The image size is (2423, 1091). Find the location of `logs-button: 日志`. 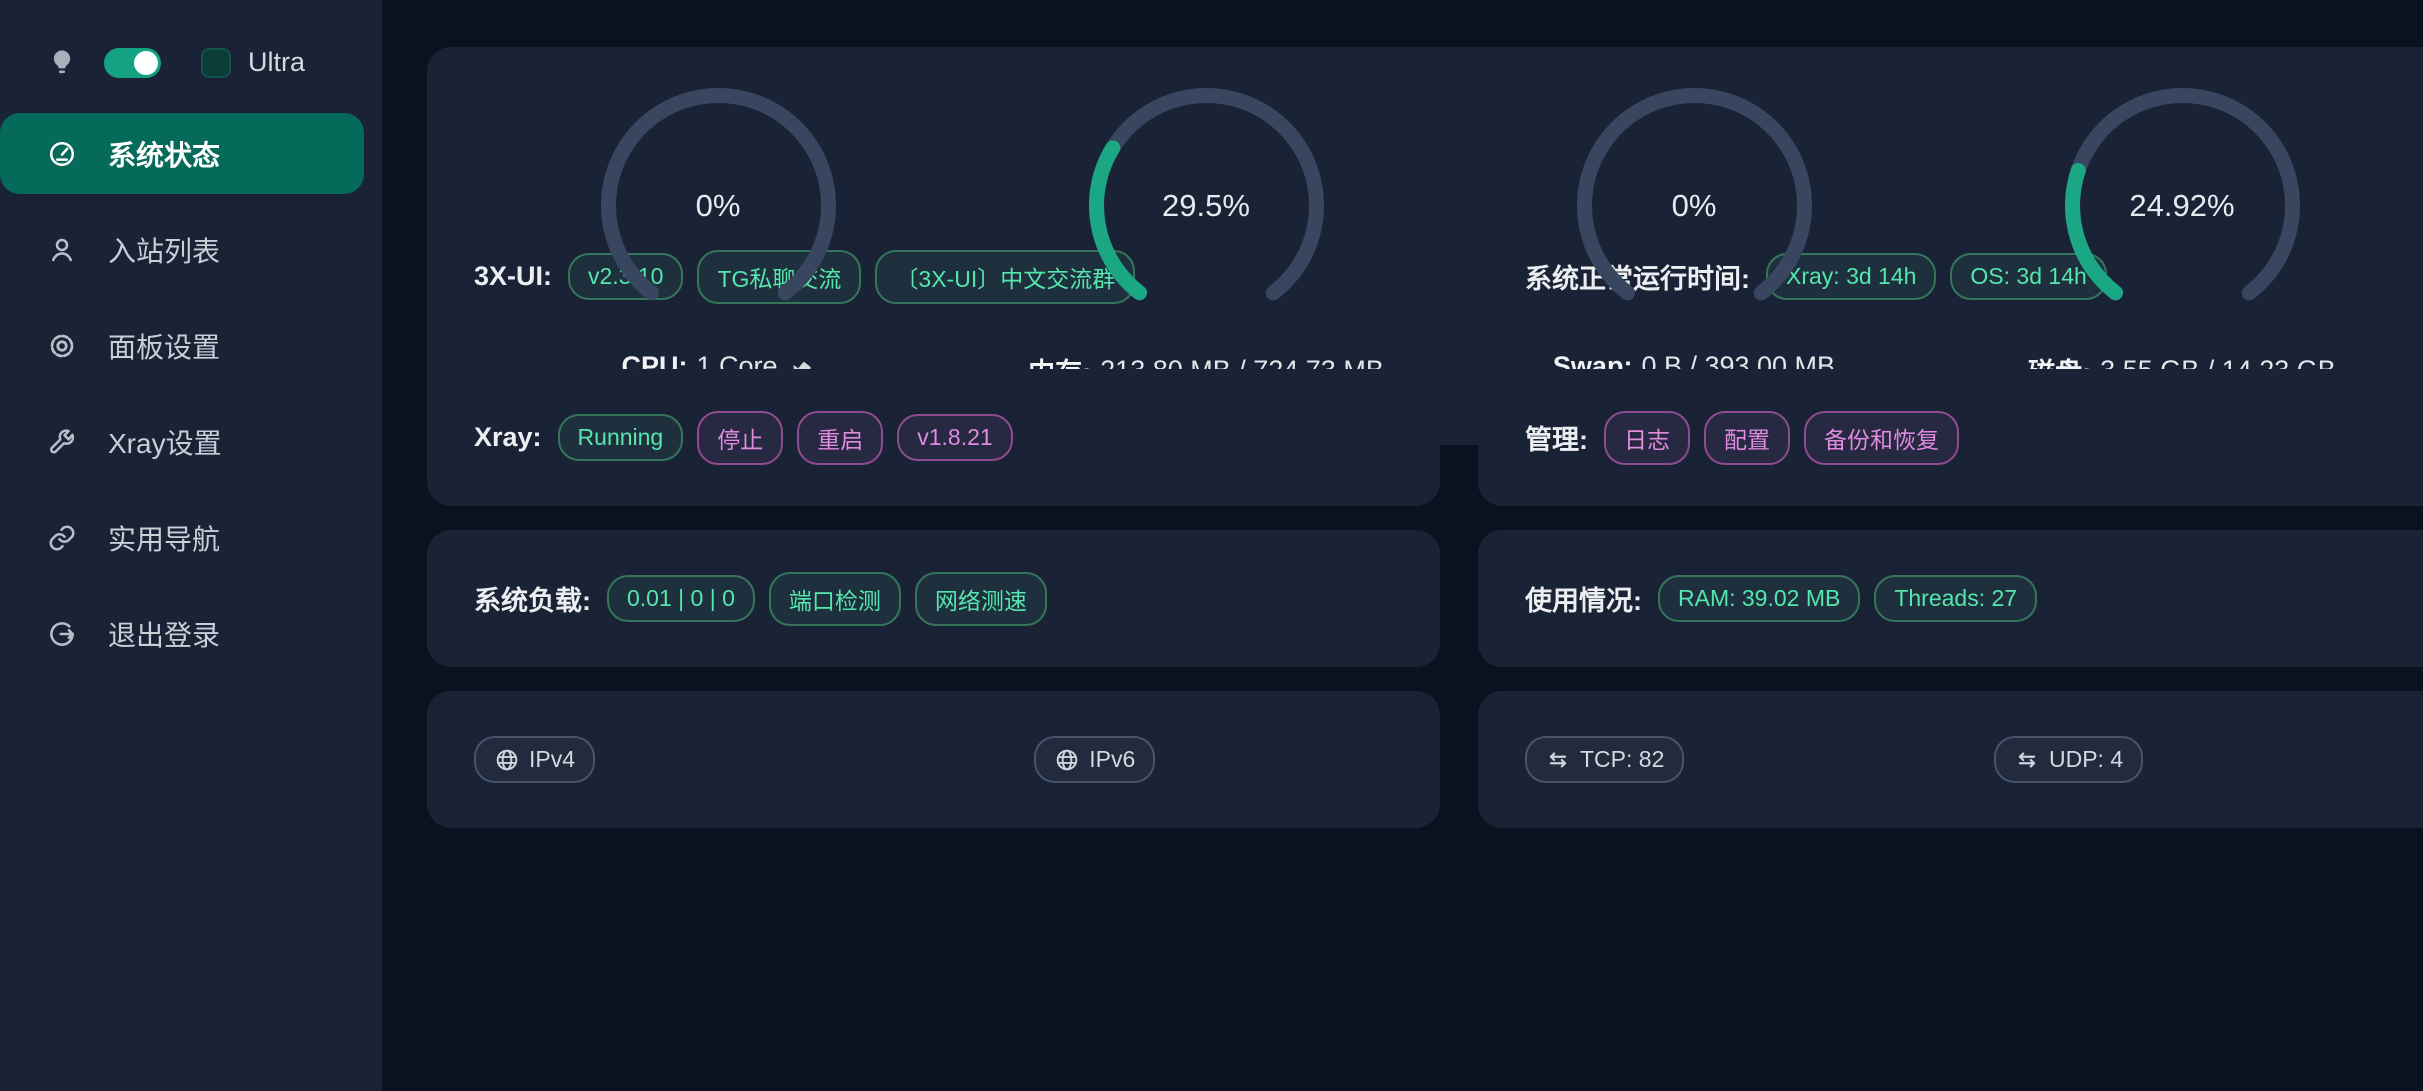

logs-button: 日志 is located at coordinates (1647, 437).